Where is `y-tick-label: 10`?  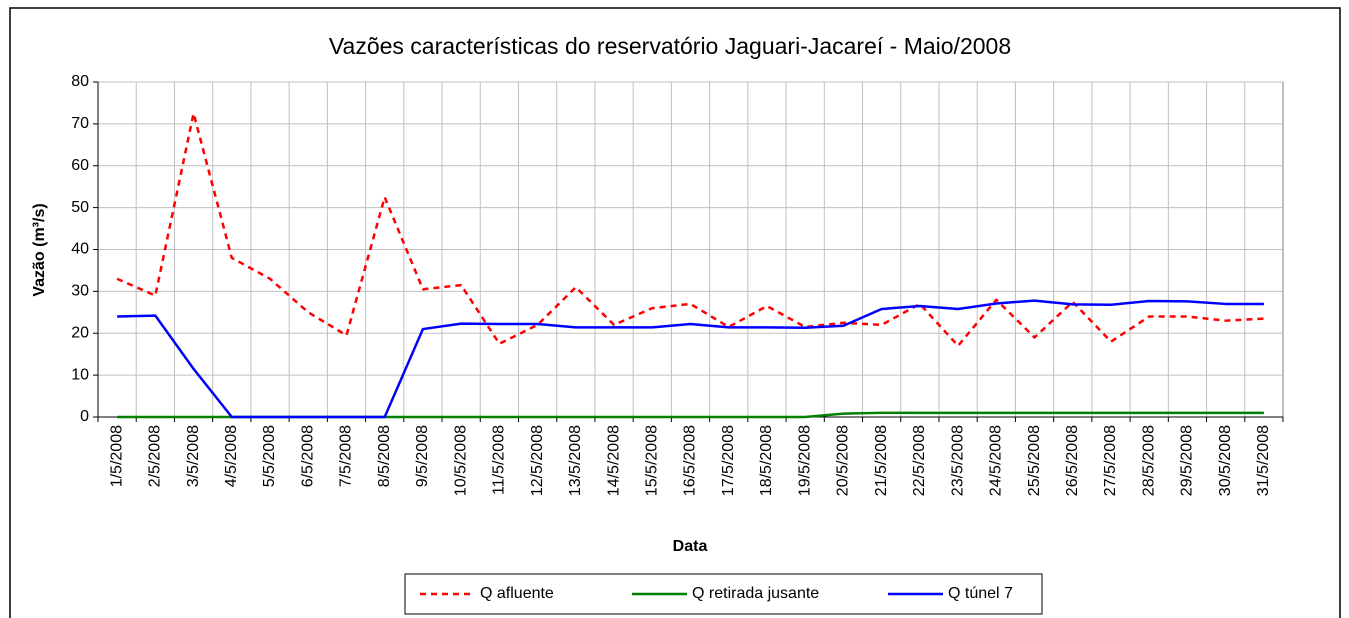
y-tick-label: 10 is located at coordinates (80, 374).